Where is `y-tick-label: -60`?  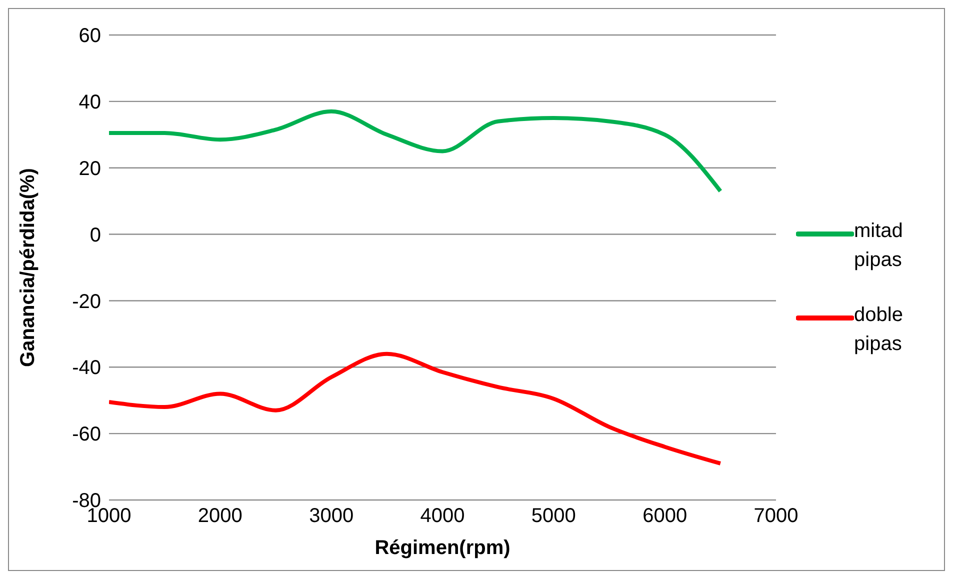
y-tick-label: -60 is located at coordinates (86, 435).